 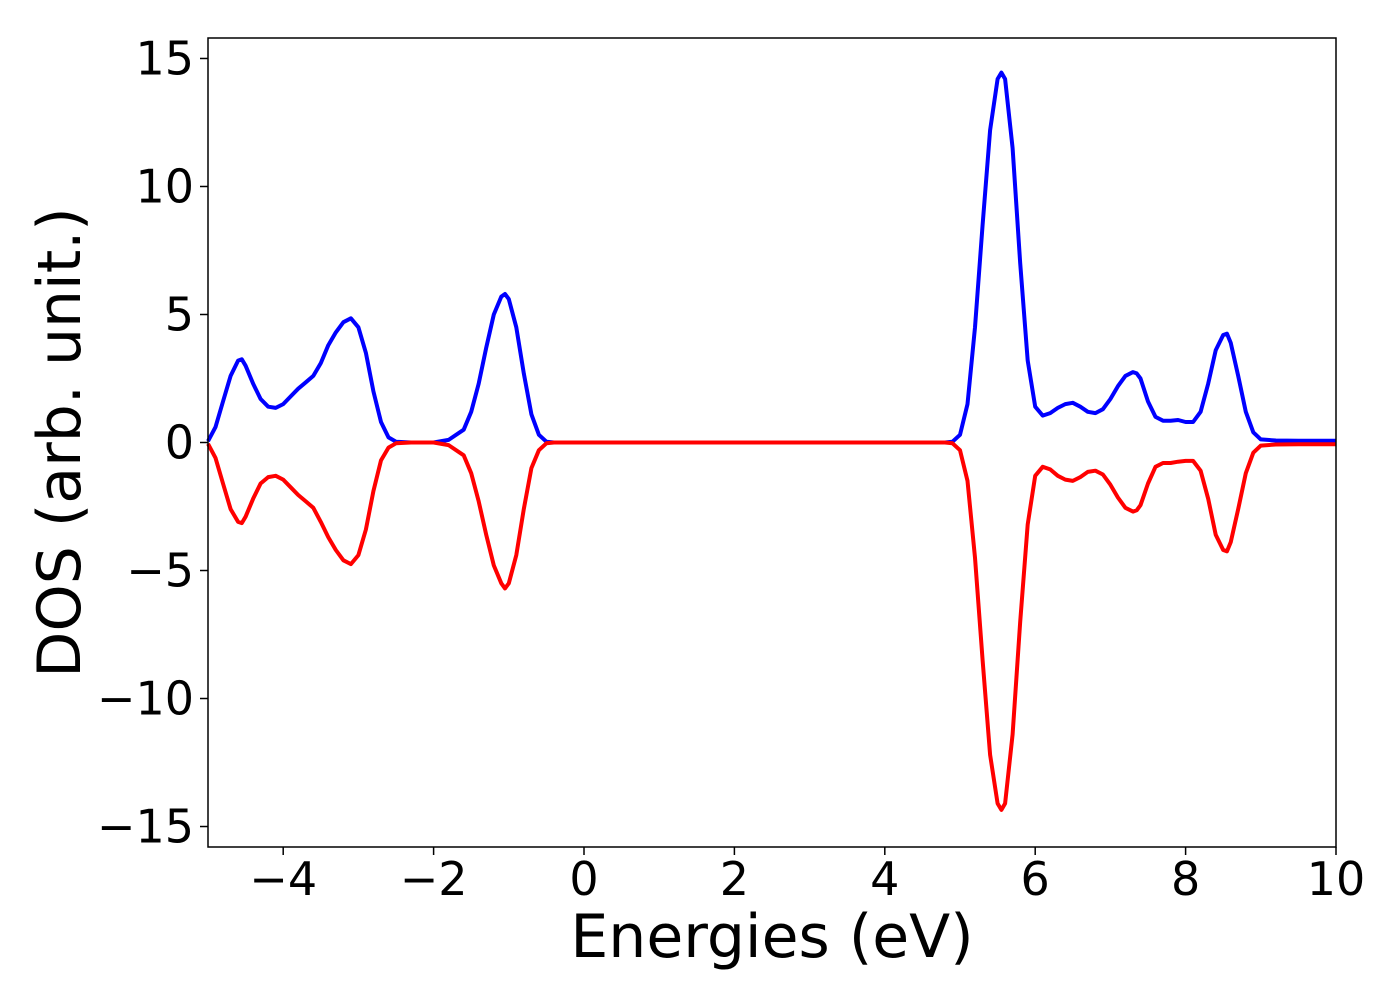 What do you see at coordinates (771, 937) in the screenshot?
I see `x-axis-label: Energies (eV)` at bounding box center [771, 937].